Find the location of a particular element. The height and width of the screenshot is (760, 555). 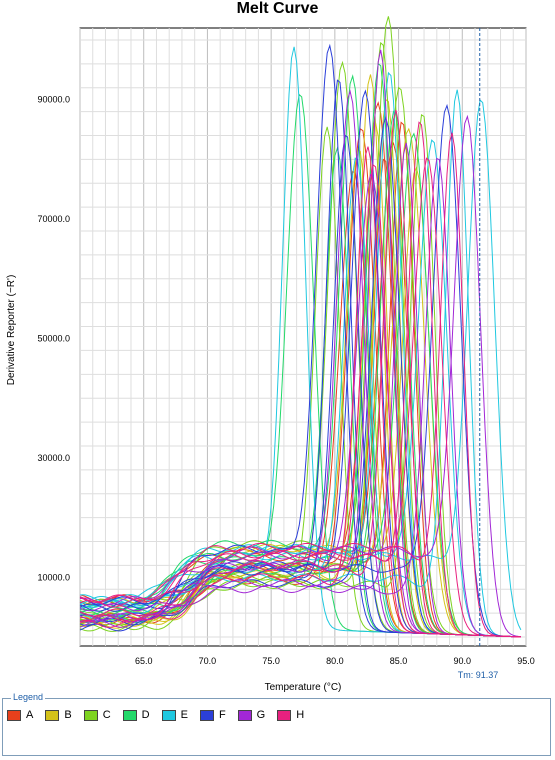

chart-title: Melt Curve is located at coordinates (277, 8).